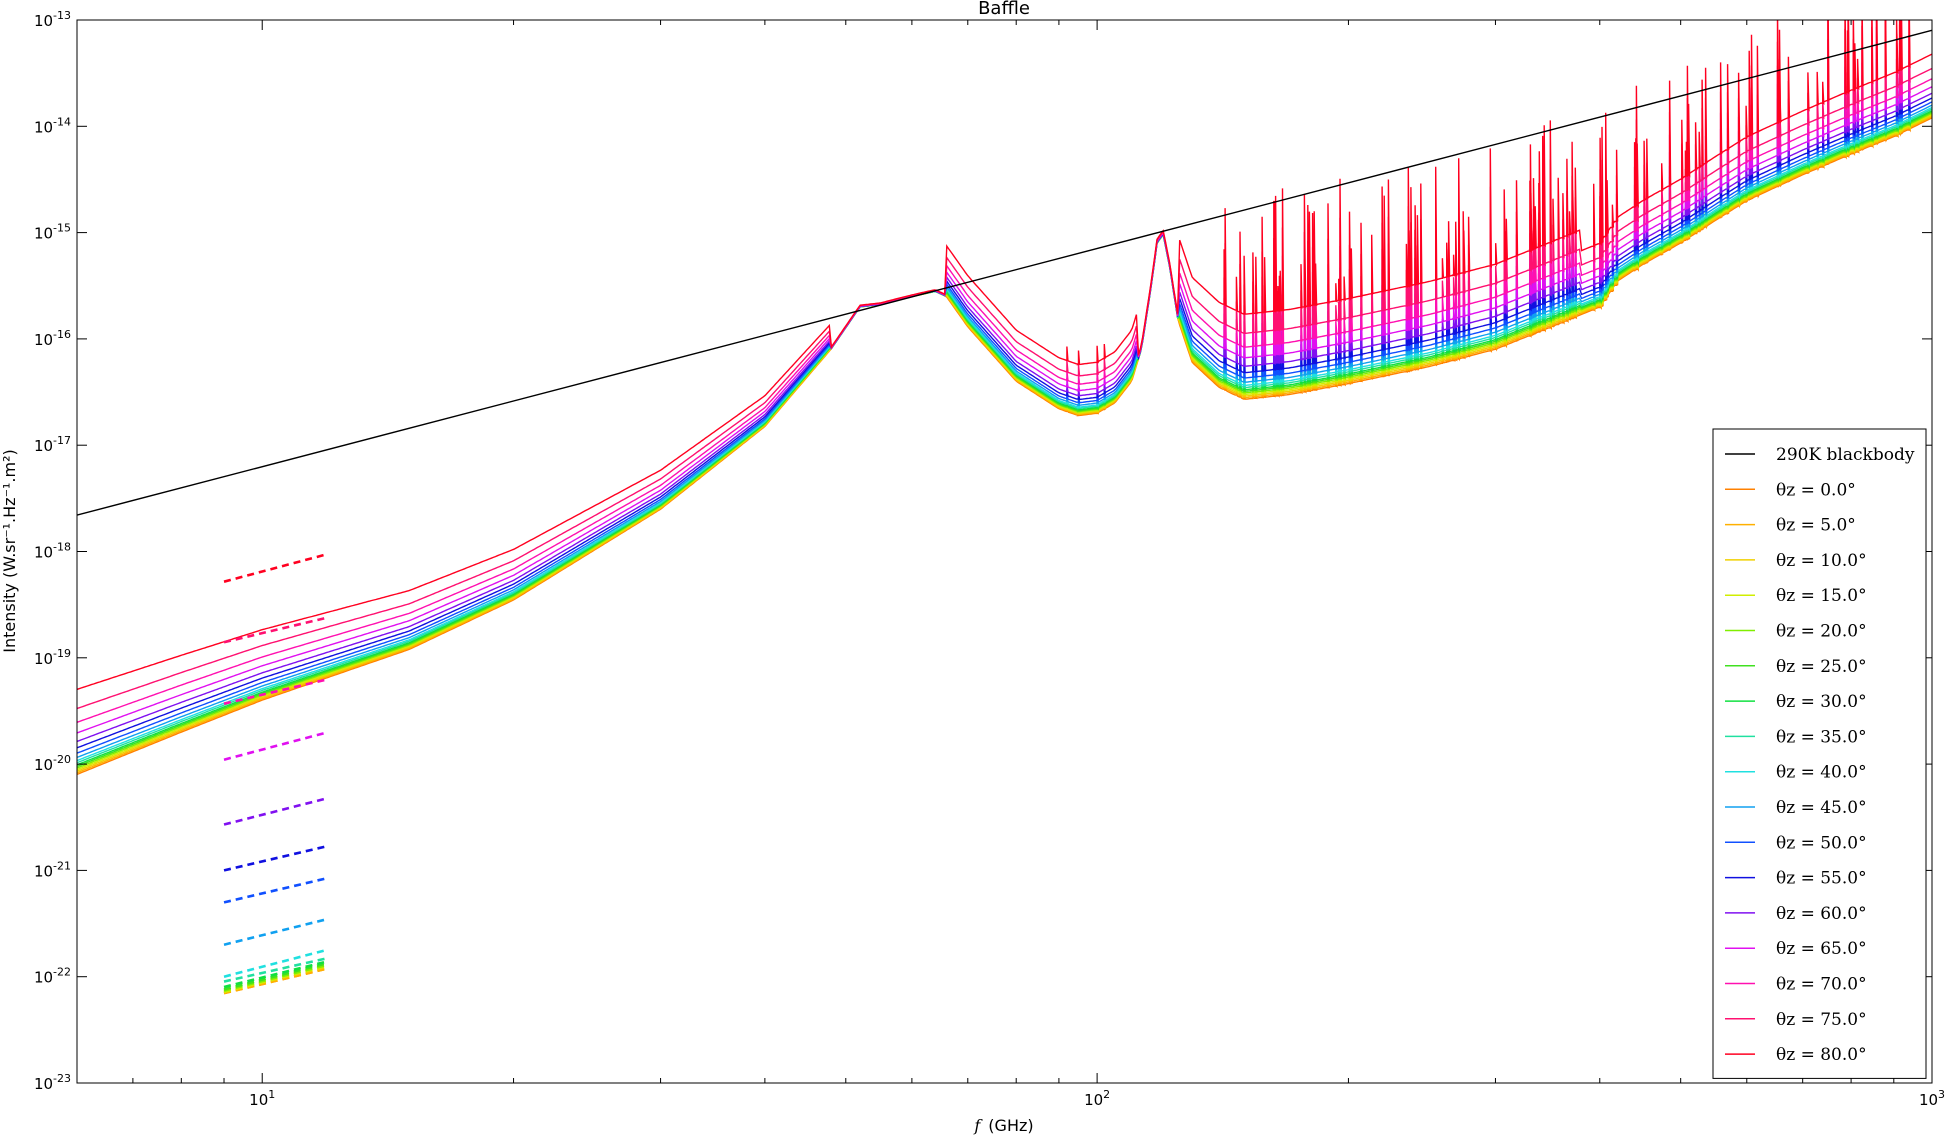 Image resolution: width=1950 pixels, height=1137 pixels. What do you see at coordinates (1845, 455) in the screenshot?
I see `legend-label: 290K blackbody` at bounding box center [1845, 455].